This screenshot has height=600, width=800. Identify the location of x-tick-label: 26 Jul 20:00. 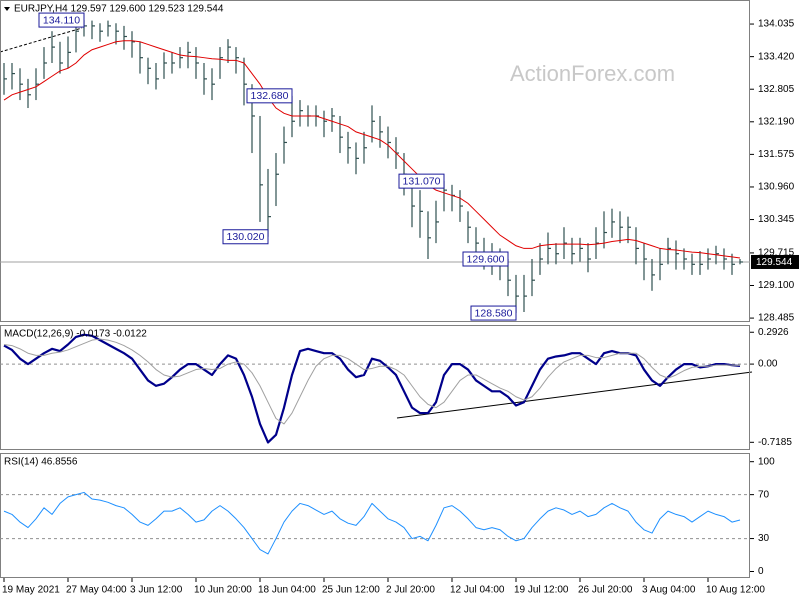
(605, 590).